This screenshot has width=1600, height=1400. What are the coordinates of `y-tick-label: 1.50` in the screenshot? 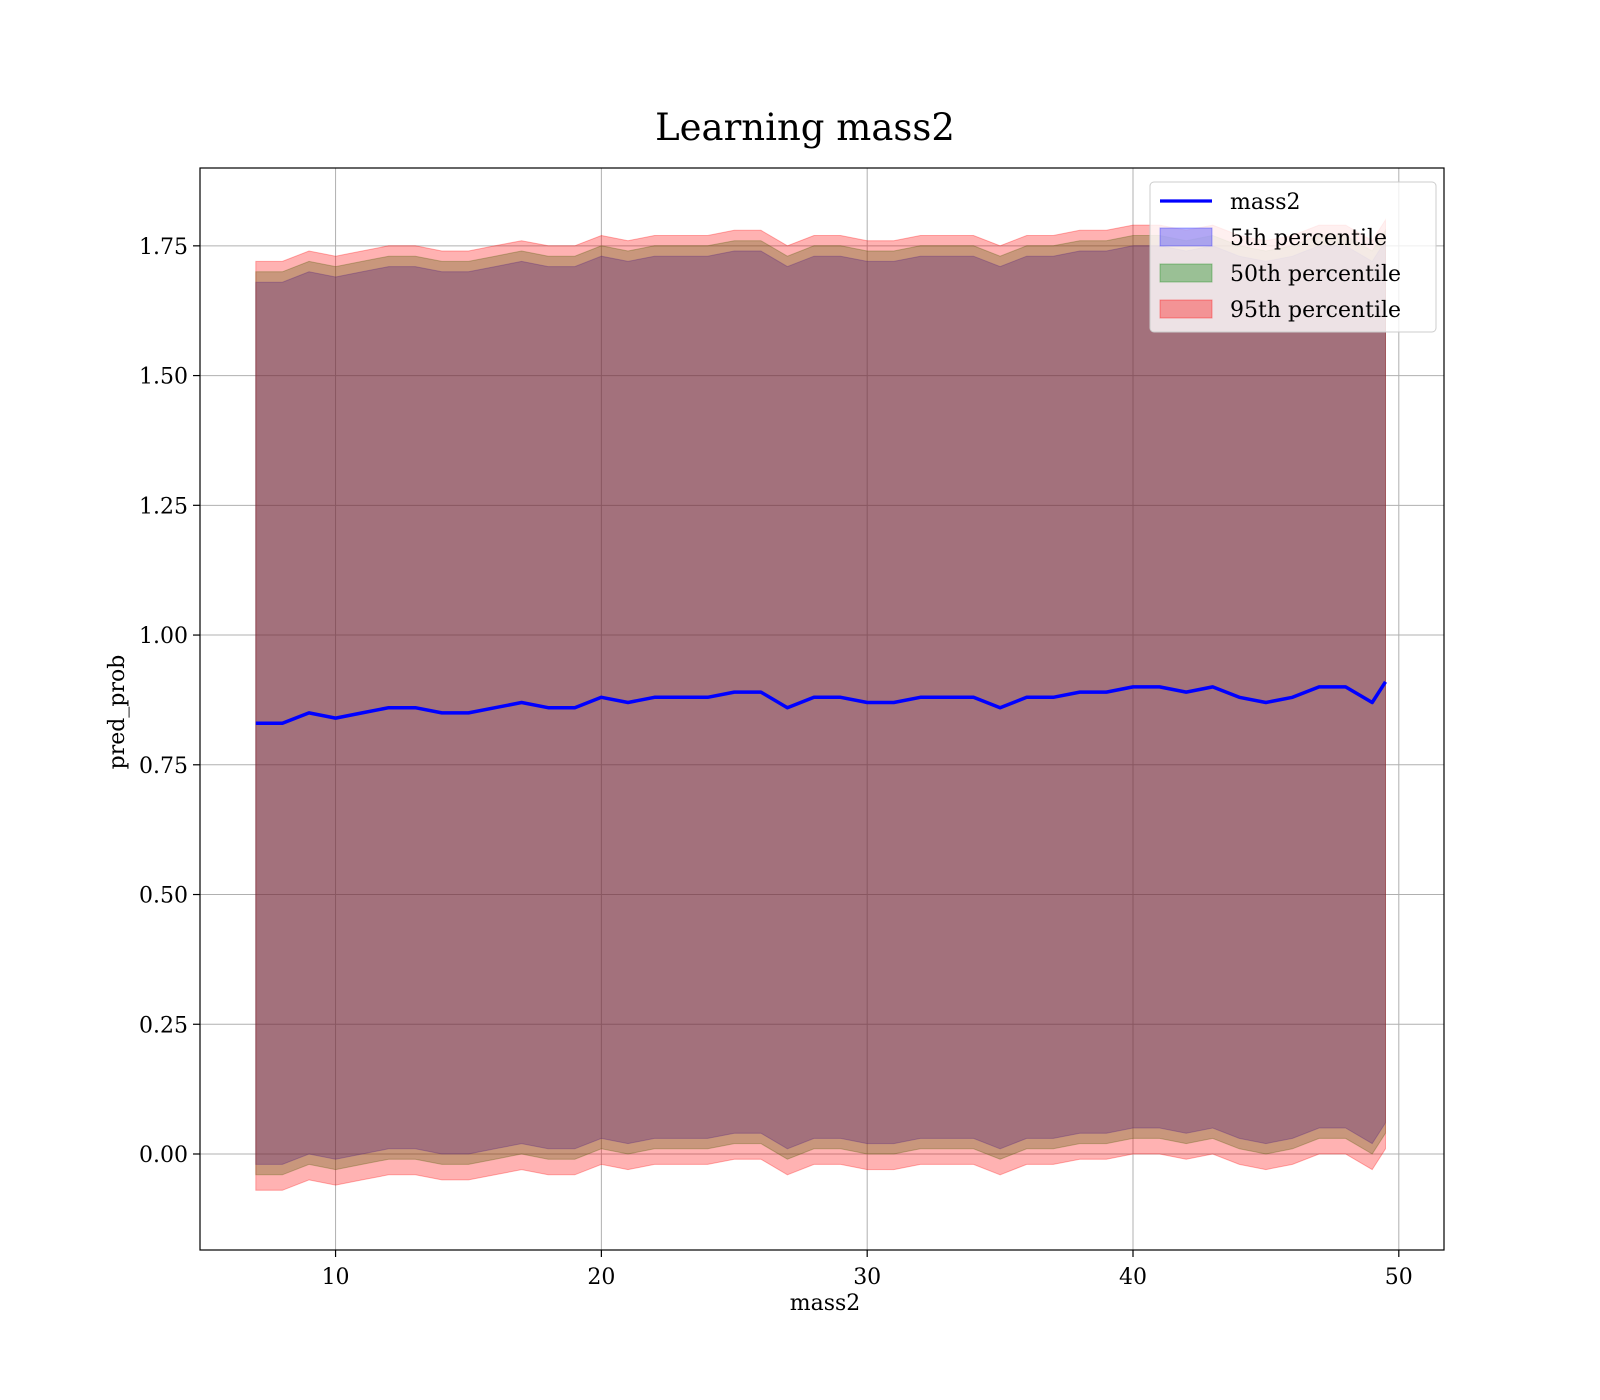 It's located at (163, 377).